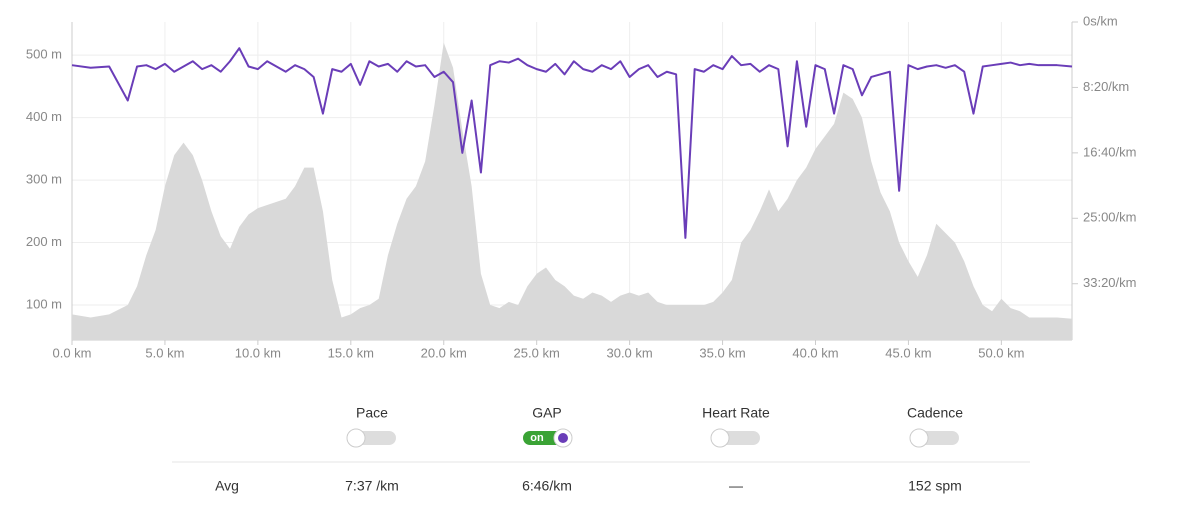 This screenshot has height=523, width=1202. What do you see at coordinates (372, 486) in the screenshot?
I see `summary-value: 7:37 /km` at bounding box center [372, 486].